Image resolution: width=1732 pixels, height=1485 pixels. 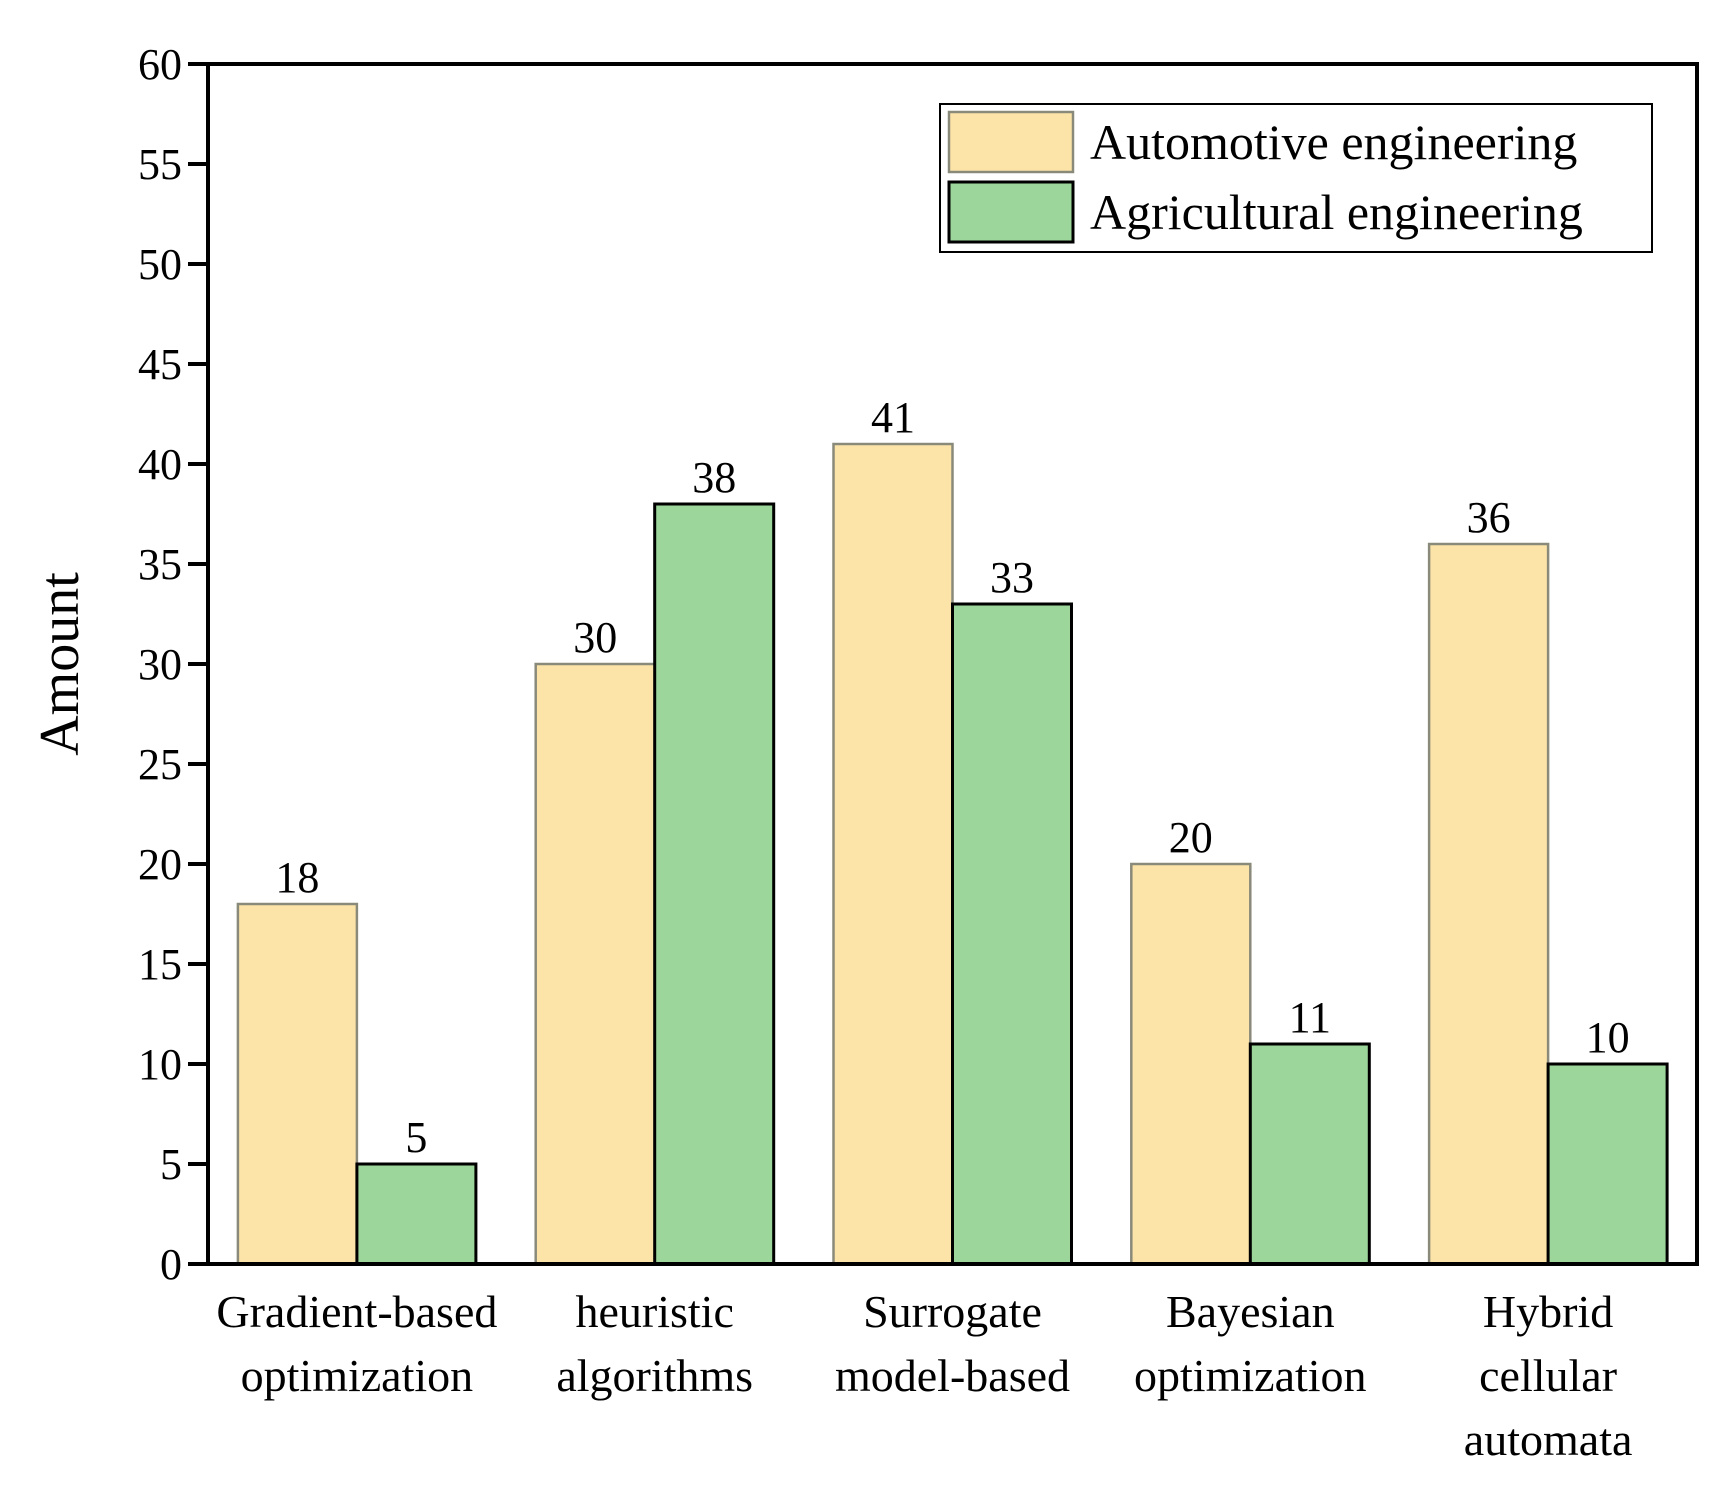 I want to click on y-tick-label: 45, so click(x=160, y=364).